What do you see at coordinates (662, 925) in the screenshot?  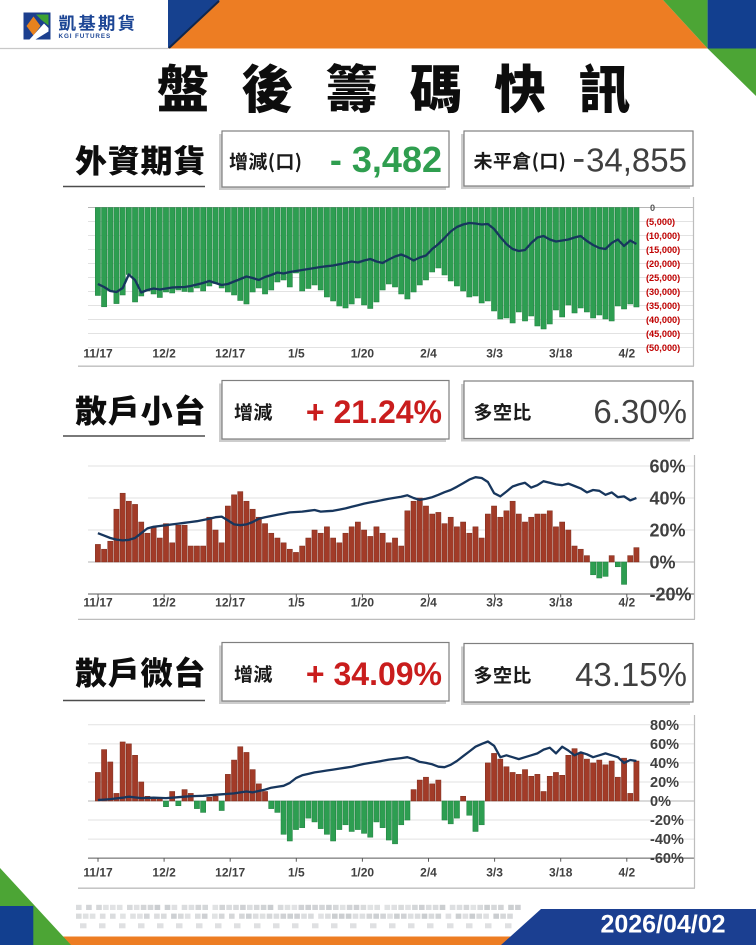 I see `svg-text: 2026/04/02` at bounding box center [662, 925].